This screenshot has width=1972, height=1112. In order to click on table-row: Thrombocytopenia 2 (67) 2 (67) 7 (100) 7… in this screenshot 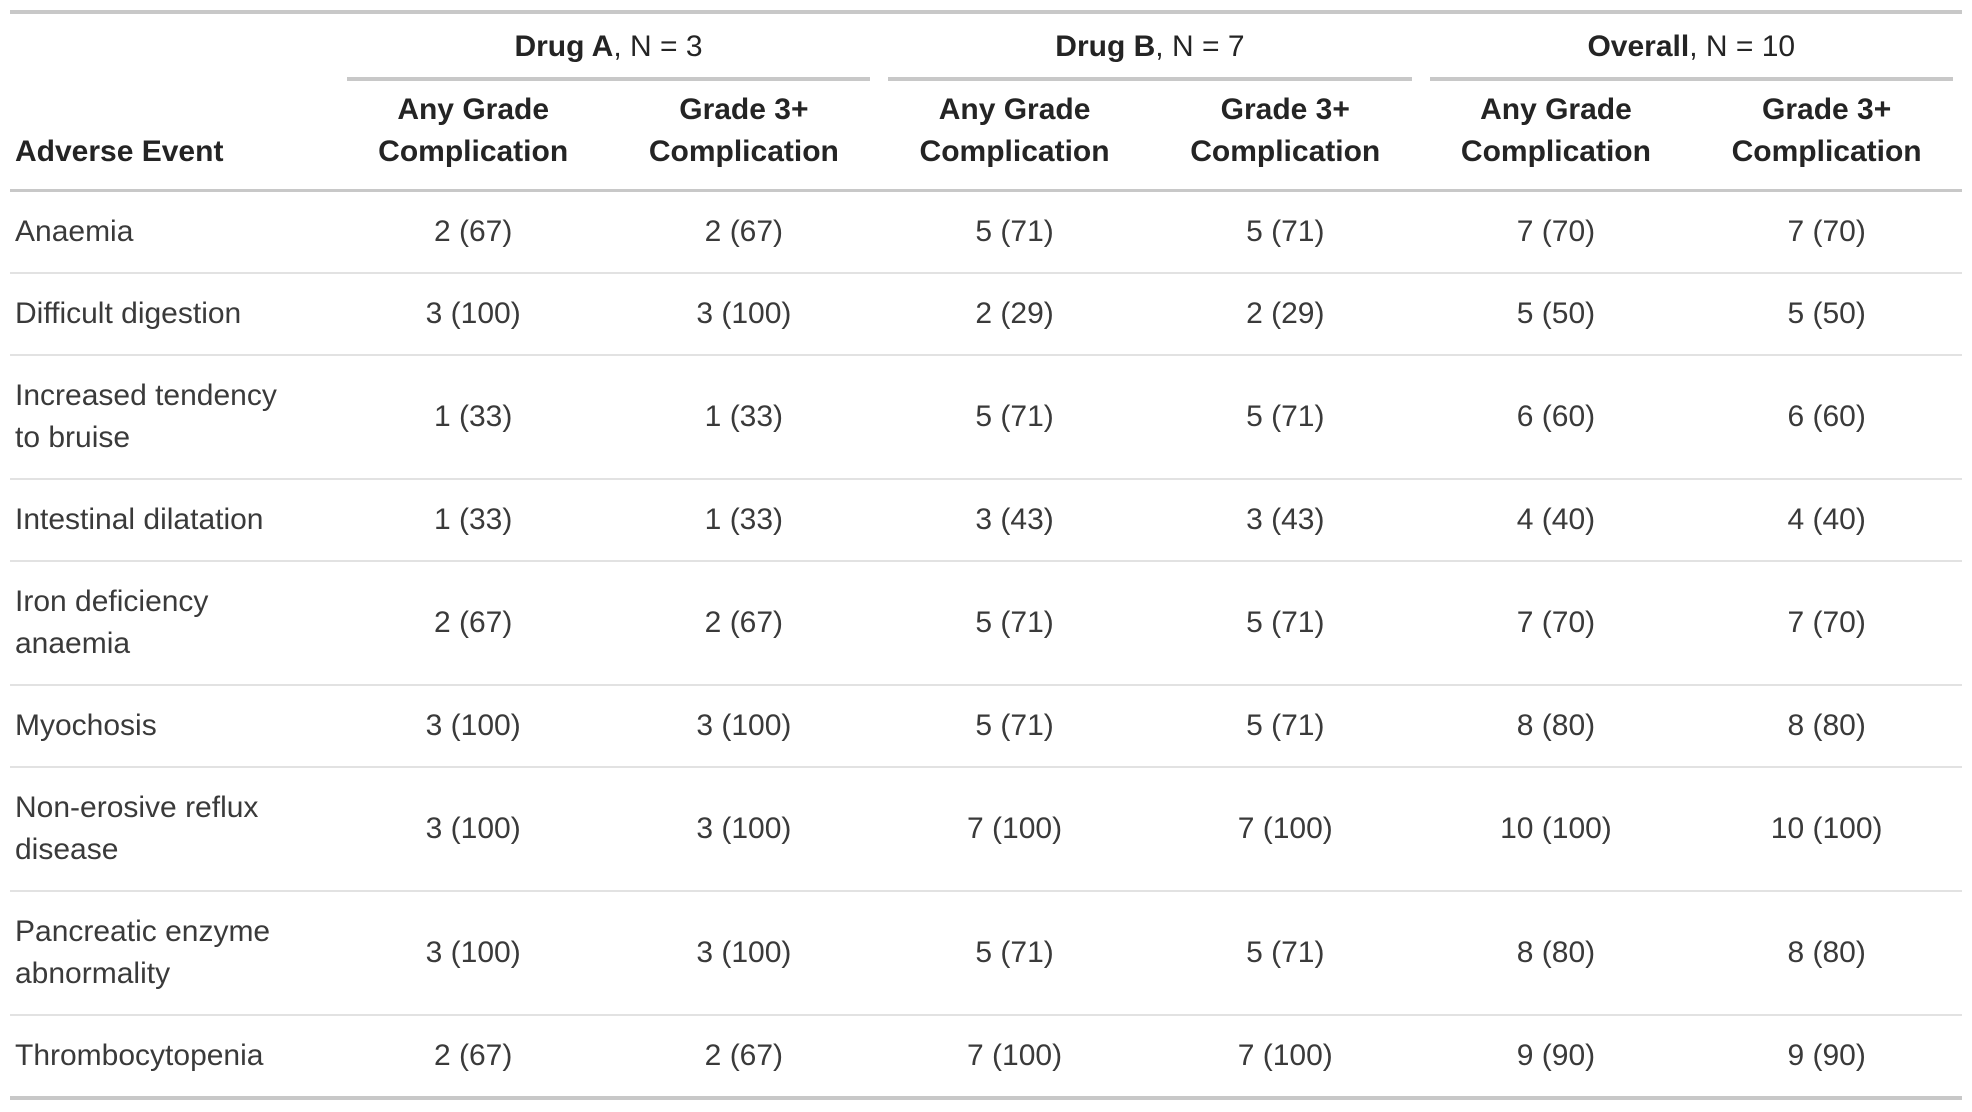, I will do `click(986, 1056)`.